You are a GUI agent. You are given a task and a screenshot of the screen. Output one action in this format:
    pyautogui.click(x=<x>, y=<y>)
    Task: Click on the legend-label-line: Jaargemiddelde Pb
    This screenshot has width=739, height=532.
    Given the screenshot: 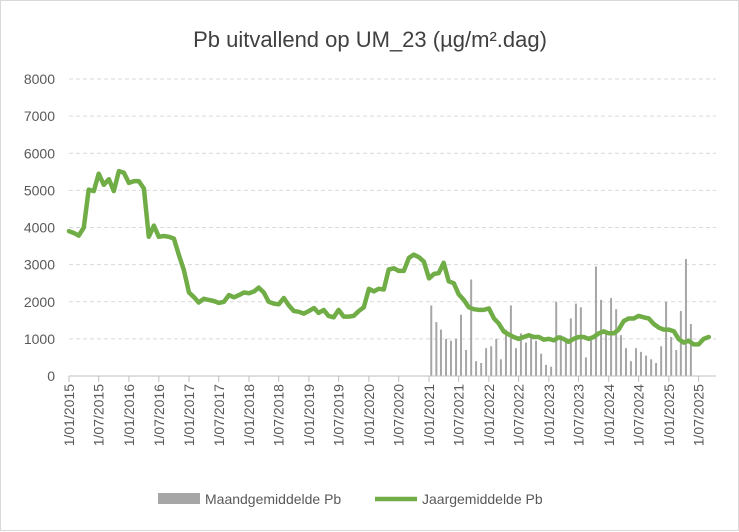 What is the action you would take?
    pyautogui.click(x=482, y=499)
    